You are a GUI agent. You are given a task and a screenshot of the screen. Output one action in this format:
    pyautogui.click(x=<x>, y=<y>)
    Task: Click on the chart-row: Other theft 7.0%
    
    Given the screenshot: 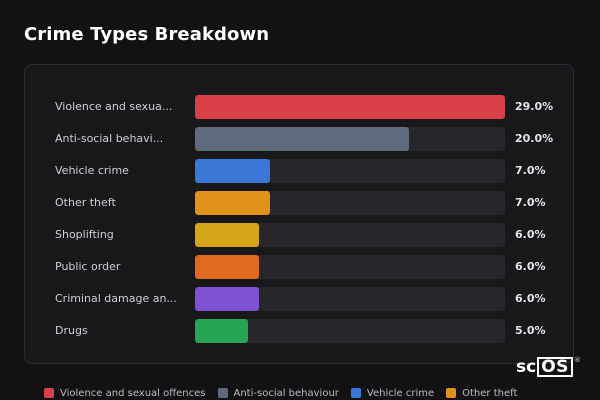 What is the action you would take?
    pyautogui.click(x=299, y=203)
    